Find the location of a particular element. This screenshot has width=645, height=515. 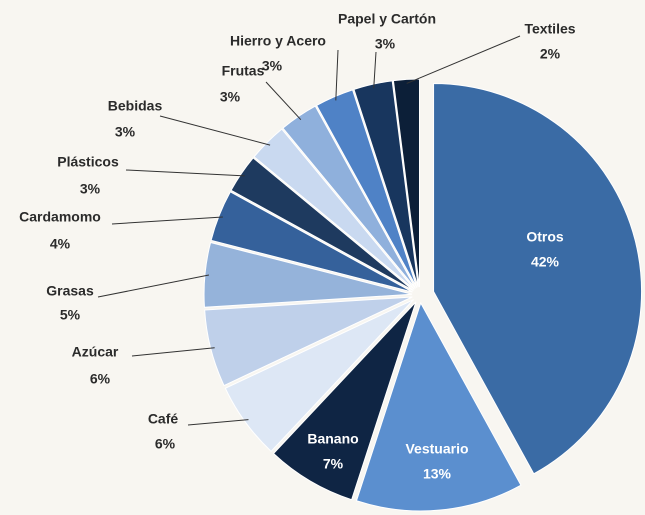

slice-label: Textiles is located at coordinates (549, 29).